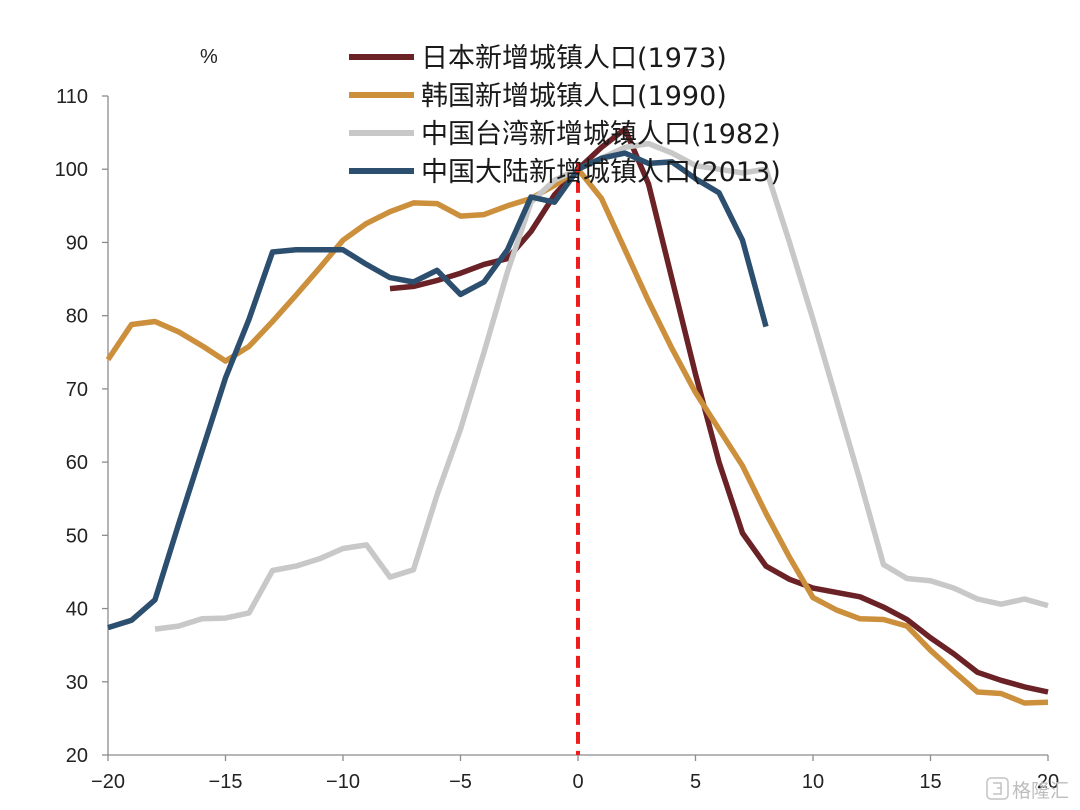 This screenshot has height=810, width=1080. What do you see at coordinates (930, 782) in the screenshot?
I see `x-tick-label: 15` at bounding box center [930, 782].